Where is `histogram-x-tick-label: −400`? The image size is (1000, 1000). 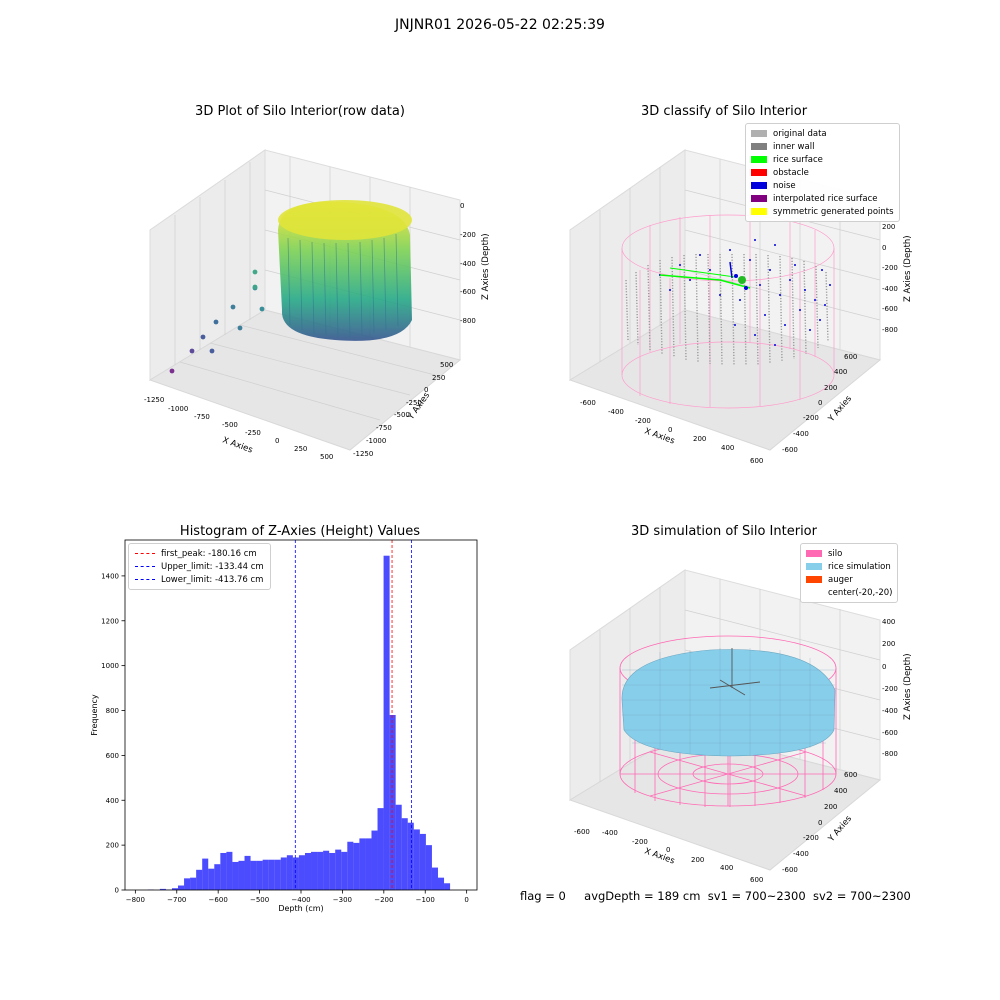 histogram-x-tick-label: −400 is located at coordinates (300, 900).